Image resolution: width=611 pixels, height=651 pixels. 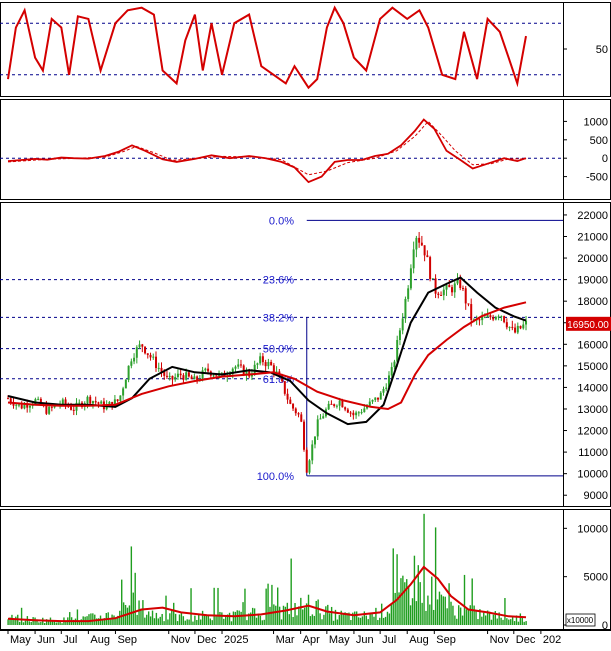 I want to click on x-axis-tick-label: Apr, so click(x=311, y=640).